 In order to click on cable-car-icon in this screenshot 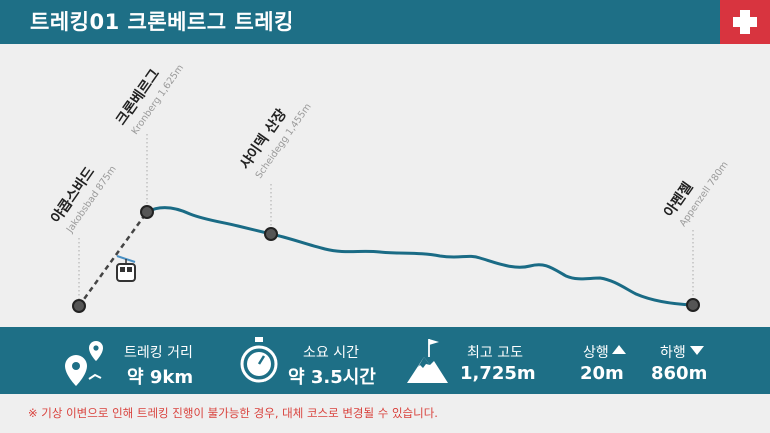, I will do `click(126, 268)`.